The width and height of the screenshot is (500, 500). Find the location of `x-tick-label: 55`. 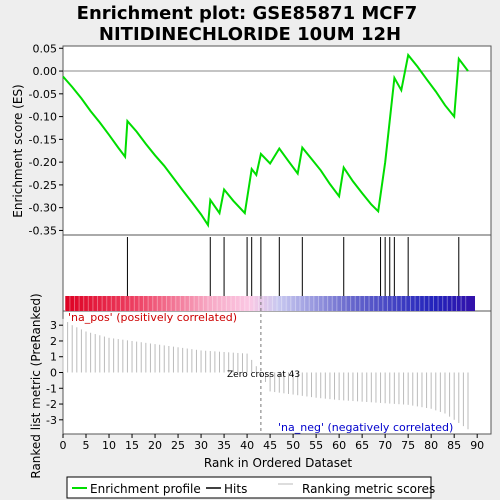

x-tick-label: 55 is located at coordinates (316, 445).